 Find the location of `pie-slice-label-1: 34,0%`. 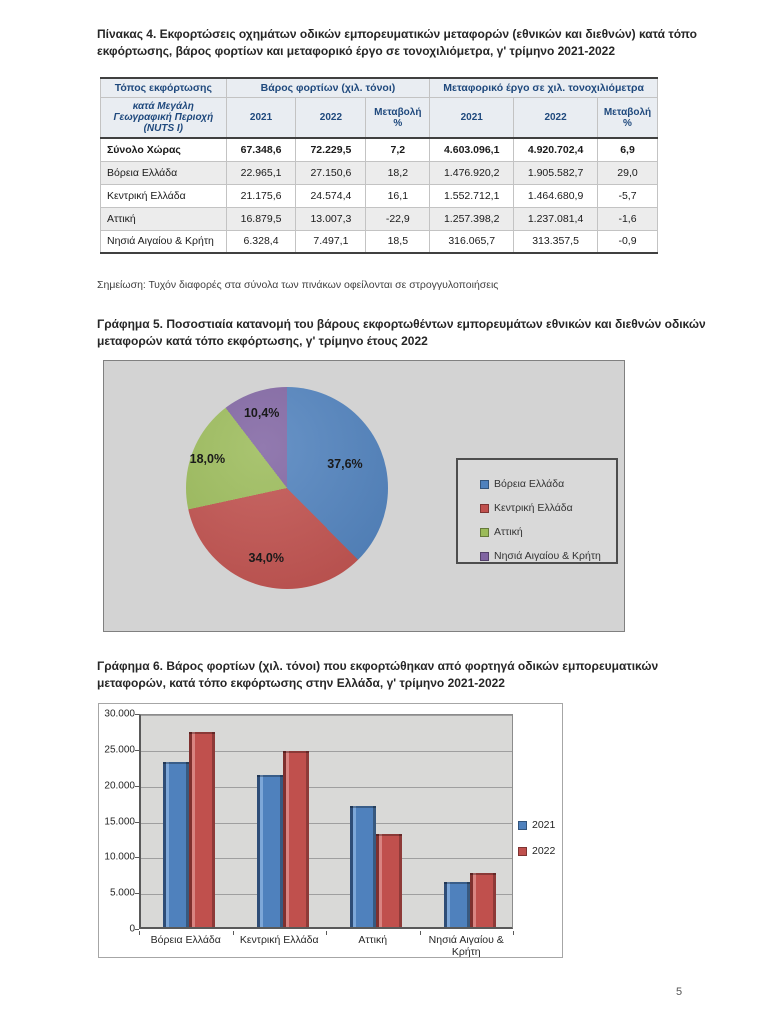

pie-slice-label-1: 34,0% is located at coordinates (266, 557).